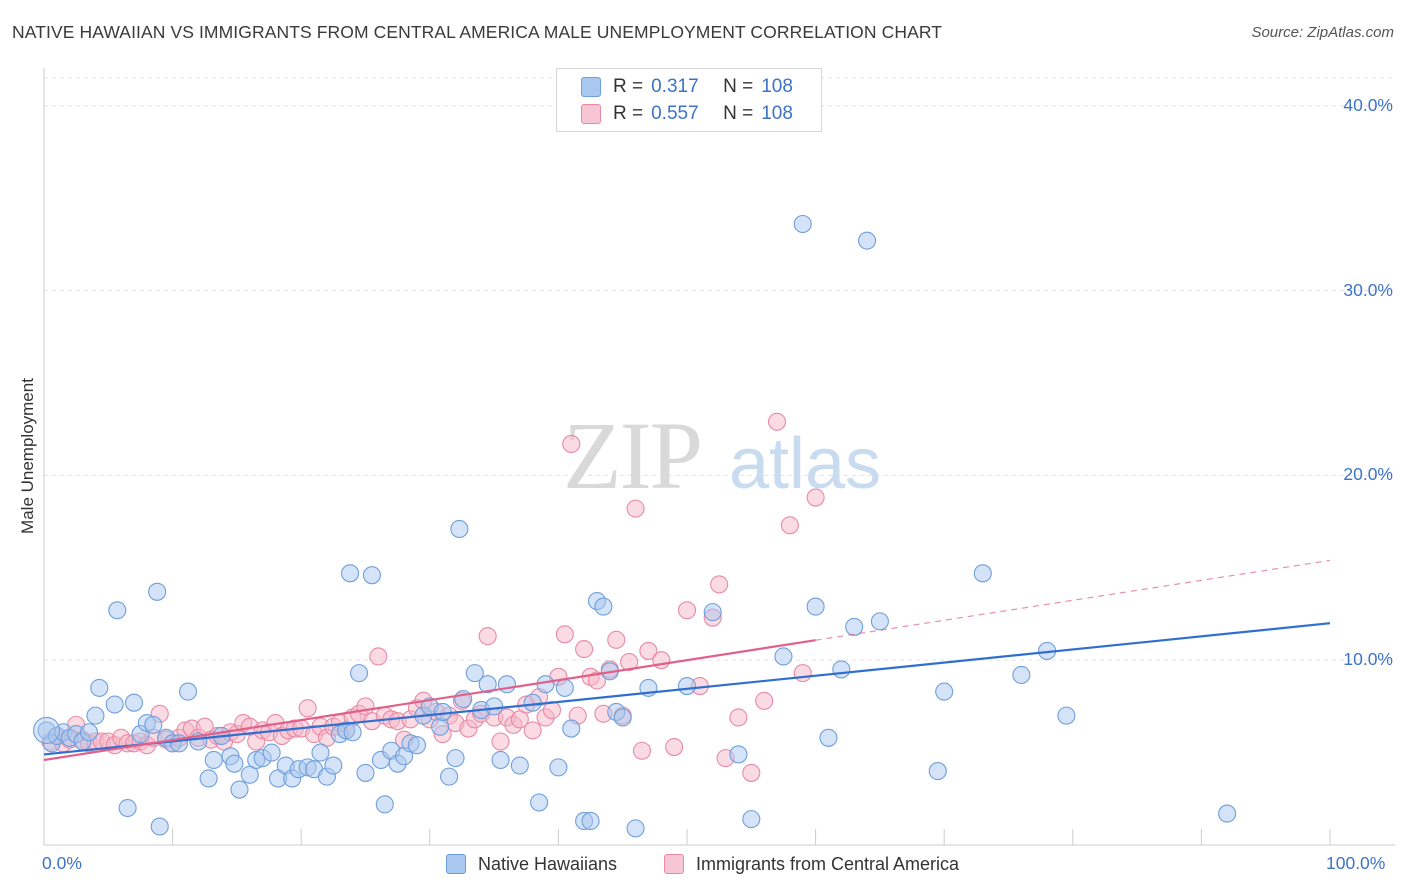  What do you see at coordinates (1368, 104) in the screenshot?
I see `y-tick-label: 40.0%` at bounding box center [1368, 104].